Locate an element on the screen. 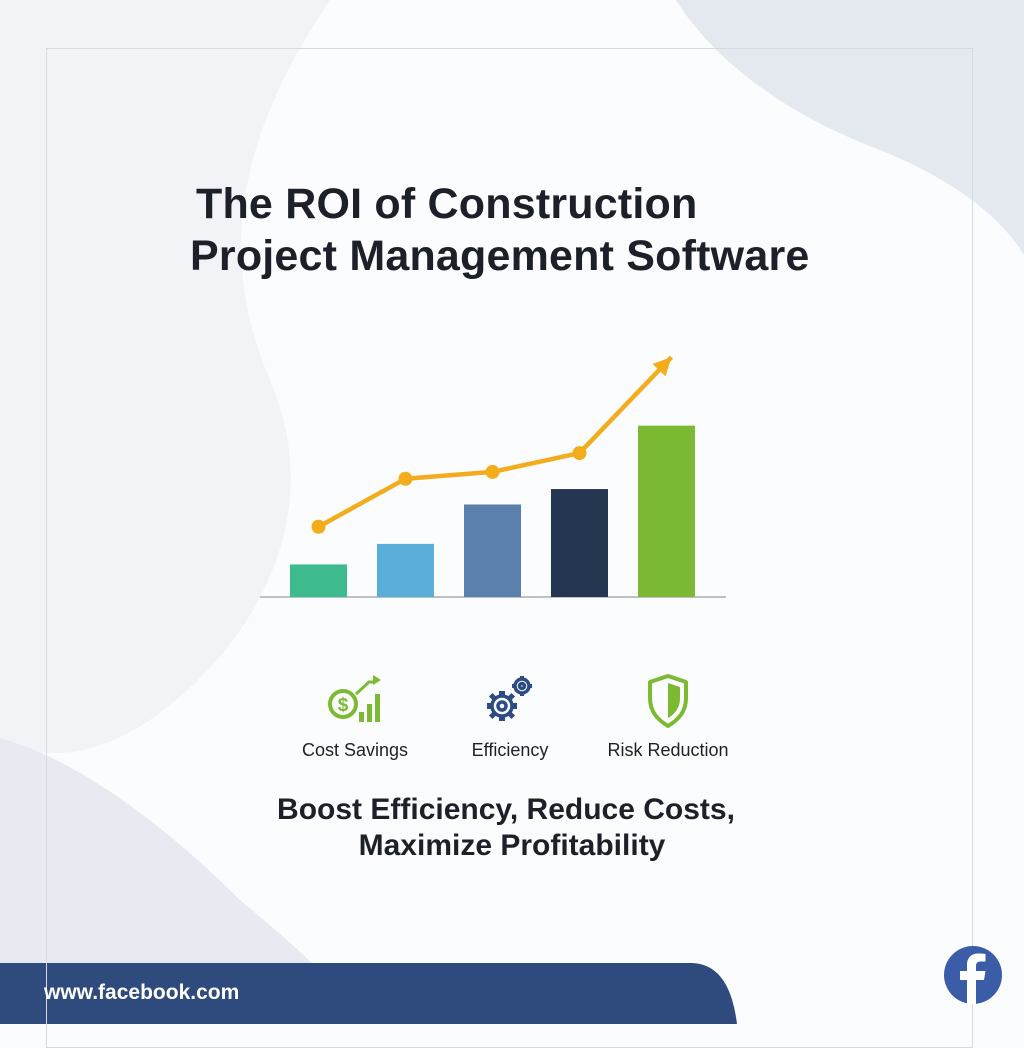  feature-cost-savings: $ Cost Savings is located at coordinates (355, 714).